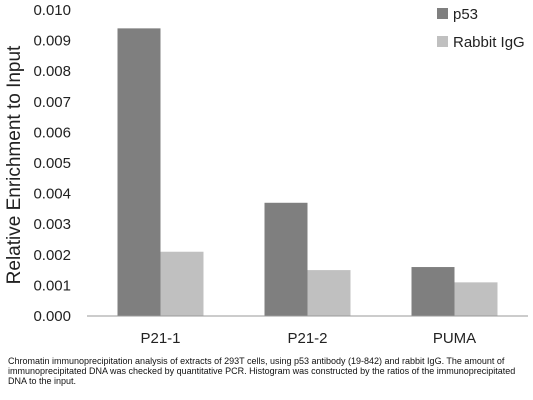 The width and height of the screenshot is (533, 400). I want to click on y-tick-label: 0.007, so click(52, 102).